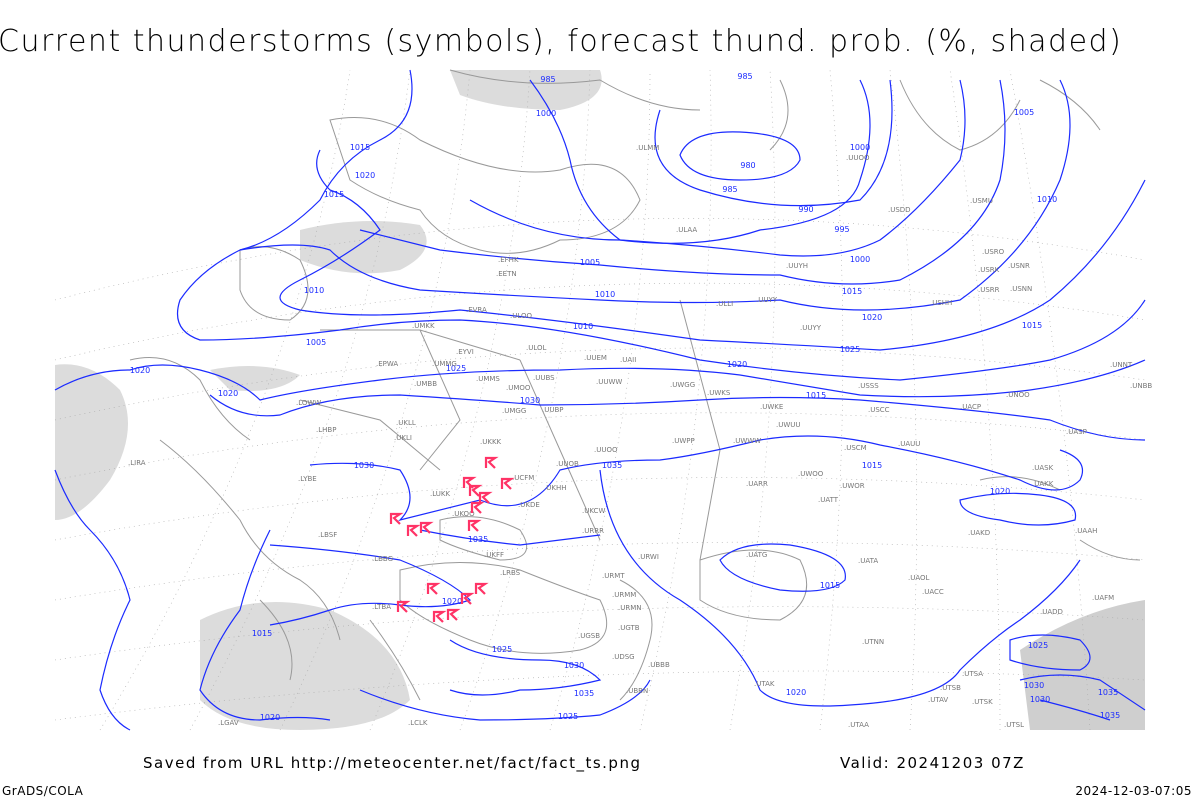  I want to click on station-label: .URMM, so click(624, 595).